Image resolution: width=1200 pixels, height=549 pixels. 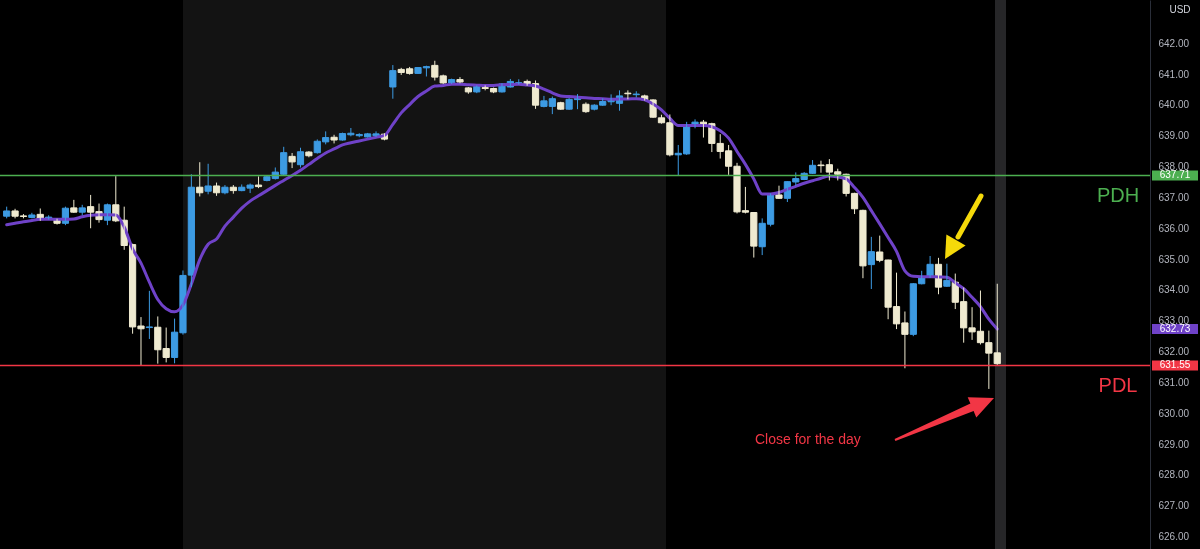 What do you see at coordinates (1174, 259) in the screenshot?
I see `y-tick-label: 635.00` at bounding box center [1174, 259].